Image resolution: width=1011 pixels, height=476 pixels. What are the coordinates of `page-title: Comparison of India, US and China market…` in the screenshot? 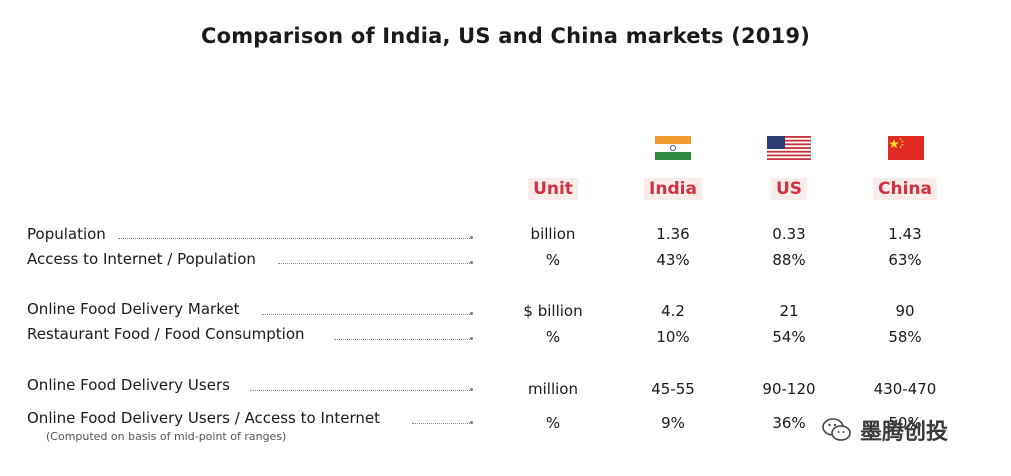 It's located at (505, 36).